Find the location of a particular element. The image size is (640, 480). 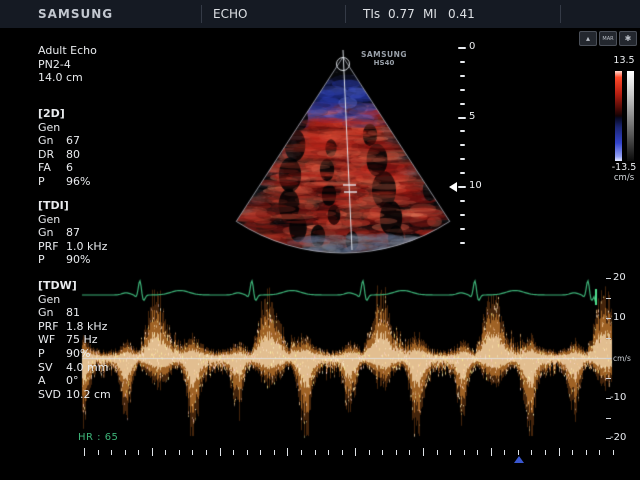

param-label: SV is located at coordinates (45, 367).